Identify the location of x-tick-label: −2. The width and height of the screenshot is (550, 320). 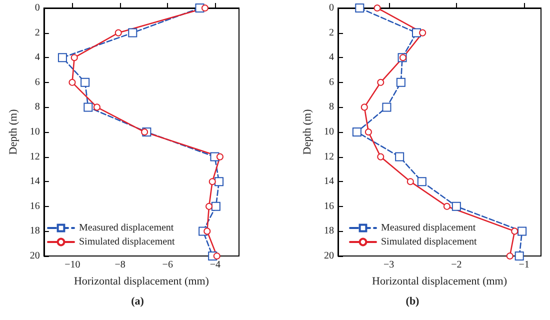
(456, 265).